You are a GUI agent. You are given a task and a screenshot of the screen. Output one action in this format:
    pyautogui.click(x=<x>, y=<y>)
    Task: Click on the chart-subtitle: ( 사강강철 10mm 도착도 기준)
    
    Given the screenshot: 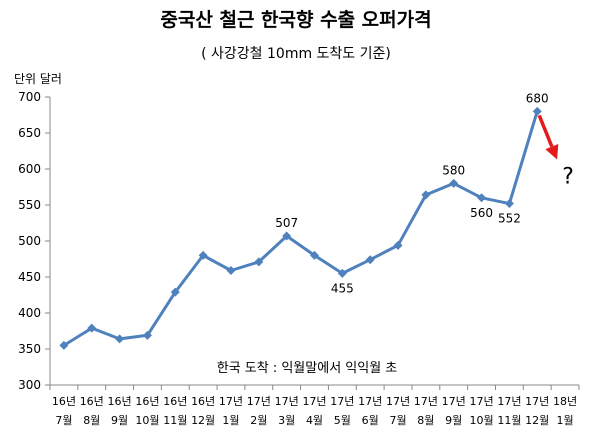 What is the action you would take?
    pyautogui.click(x=296, y=54)
    